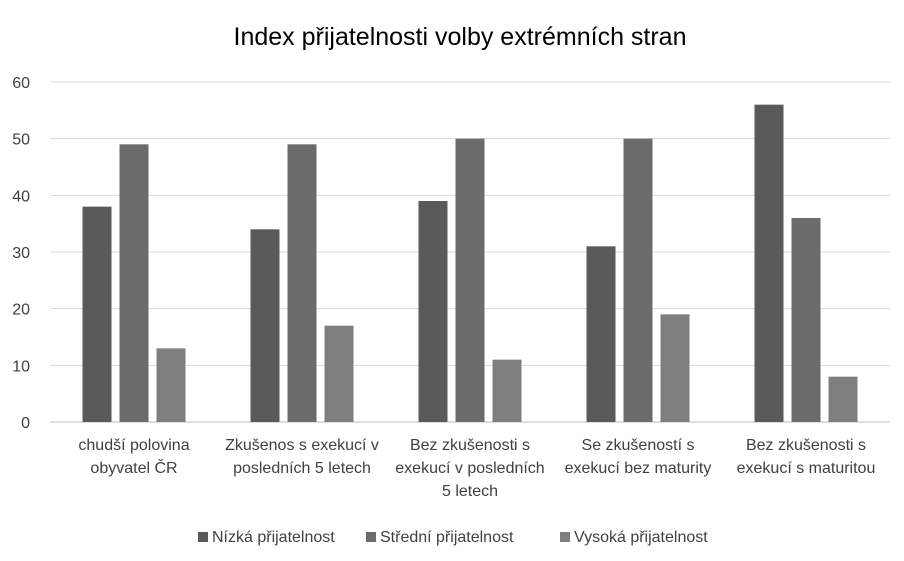 The image size is (904, 561). I want to click on y-tick-label: 30, so click(21, 253).